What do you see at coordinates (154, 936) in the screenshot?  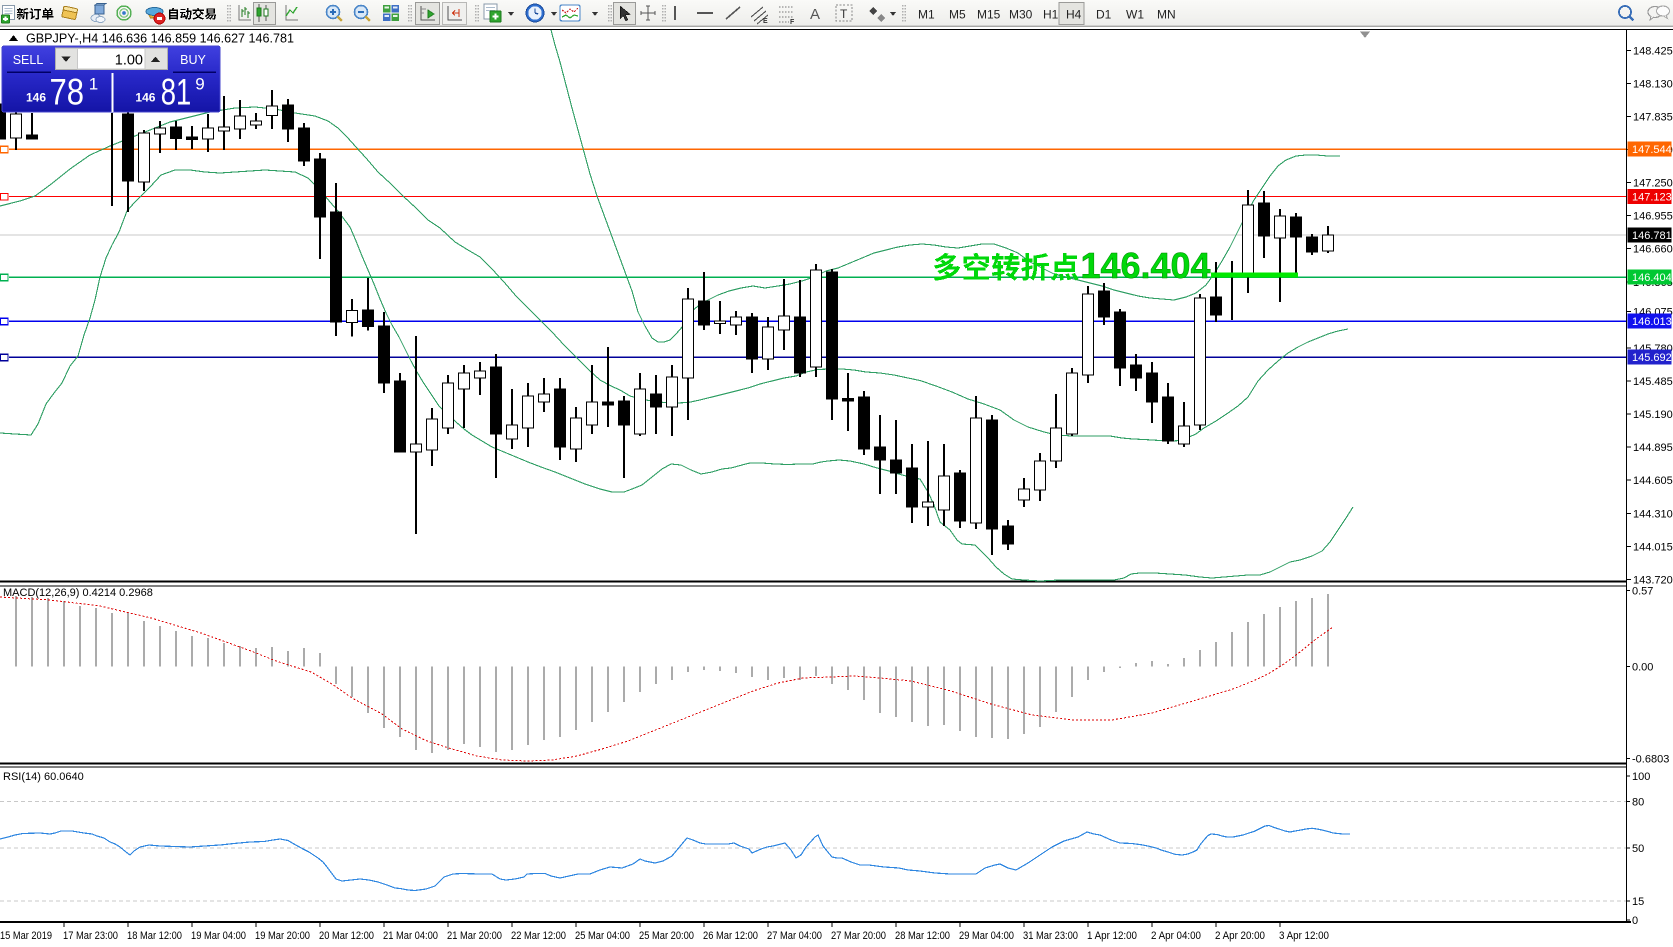 I see `svg-text: 18 Mar 12:00` at bounding box center [154, 936].